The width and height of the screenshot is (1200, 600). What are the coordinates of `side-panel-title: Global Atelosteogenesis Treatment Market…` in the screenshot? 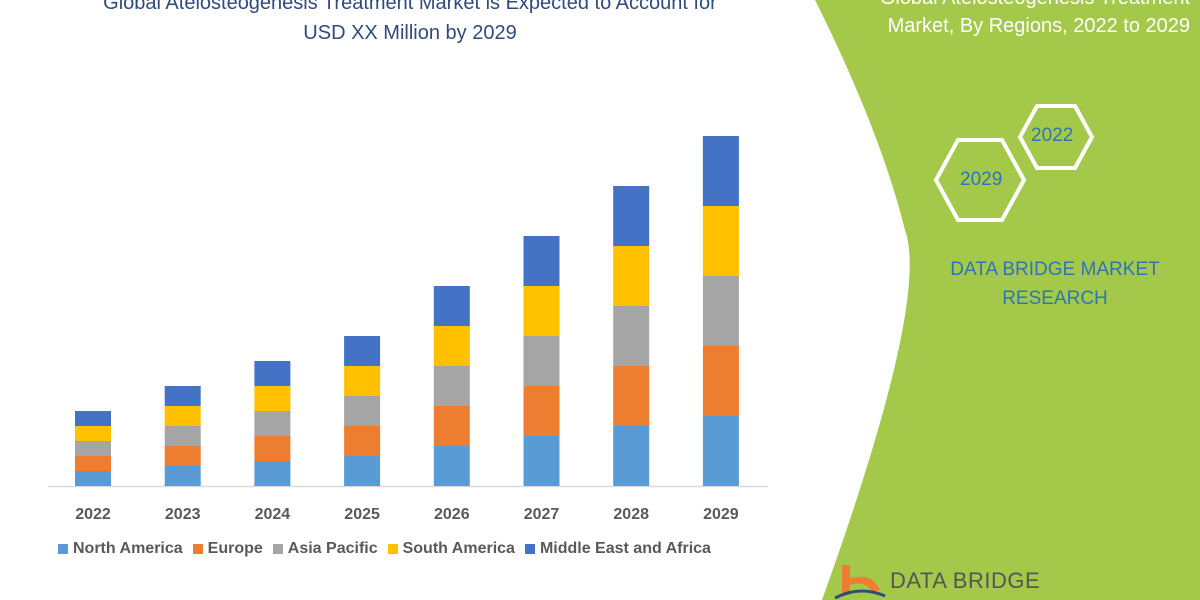 It's located at (1035, 18).